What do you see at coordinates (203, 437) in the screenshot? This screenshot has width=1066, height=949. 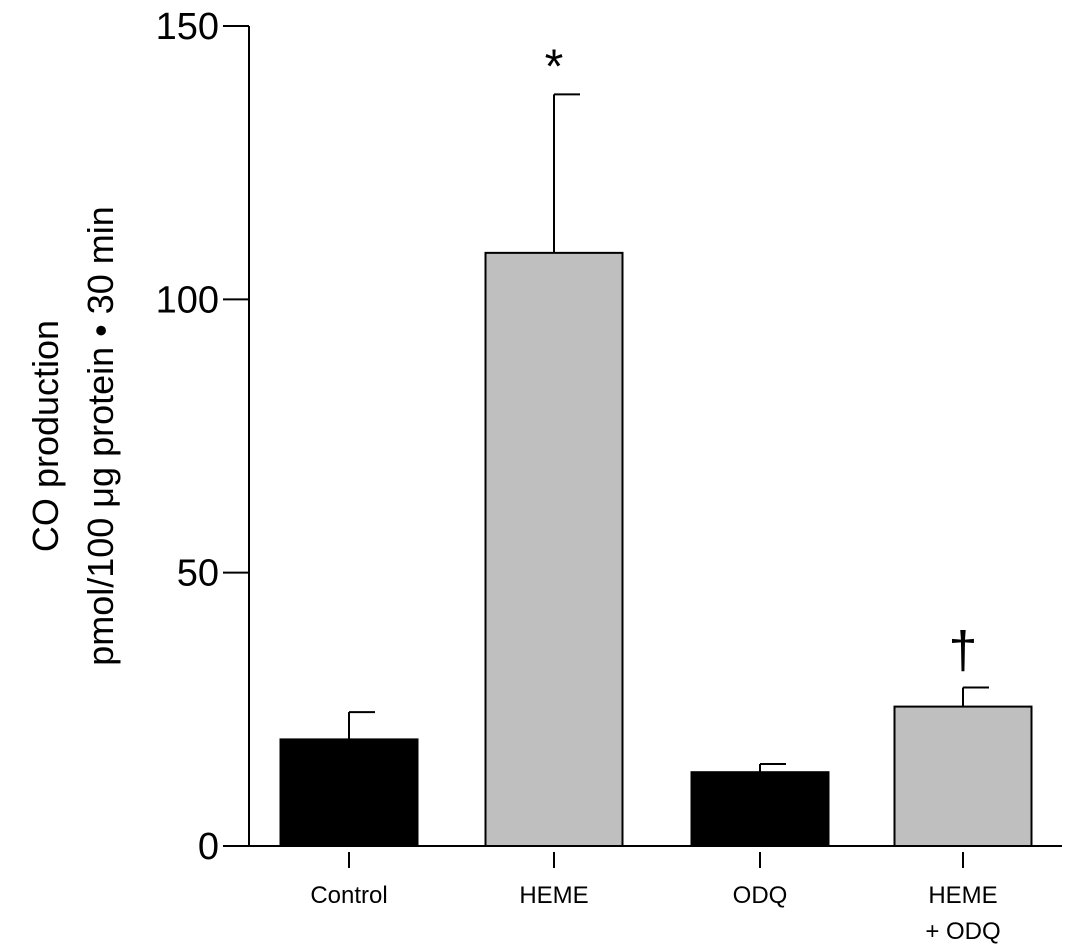 I see `y-axis: 0 50 100 150` at bounding box center [203, 437].